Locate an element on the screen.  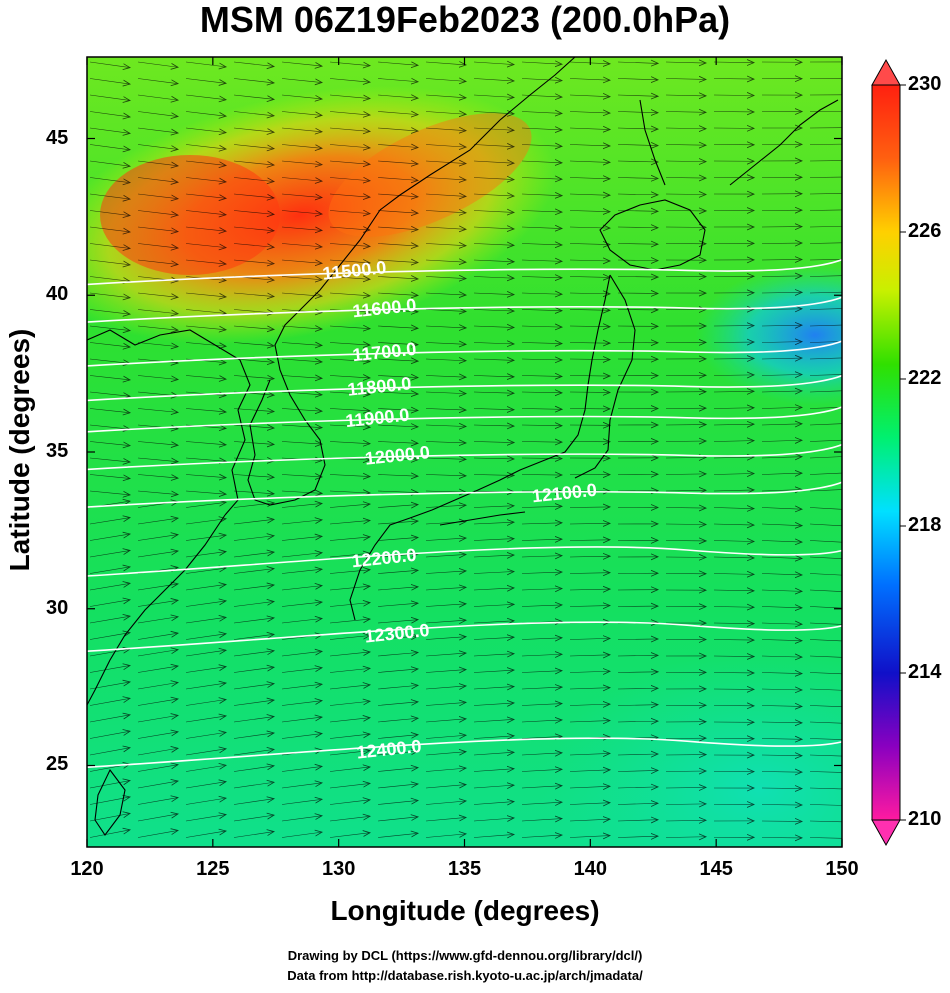
x-tick-label: 120 is located at coordinates (87, 869).